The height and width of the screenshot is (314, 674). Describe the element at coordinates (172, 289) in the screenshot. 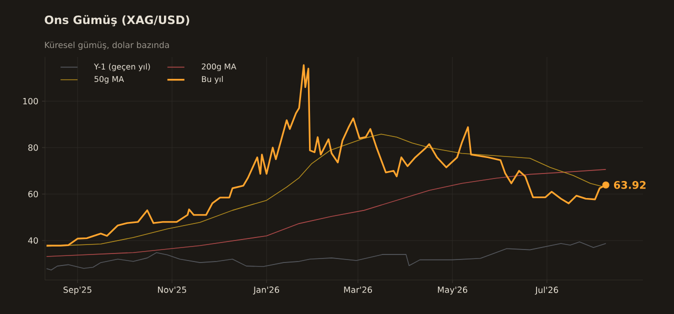

I see `x-tick-label: Nov'25` at that location.